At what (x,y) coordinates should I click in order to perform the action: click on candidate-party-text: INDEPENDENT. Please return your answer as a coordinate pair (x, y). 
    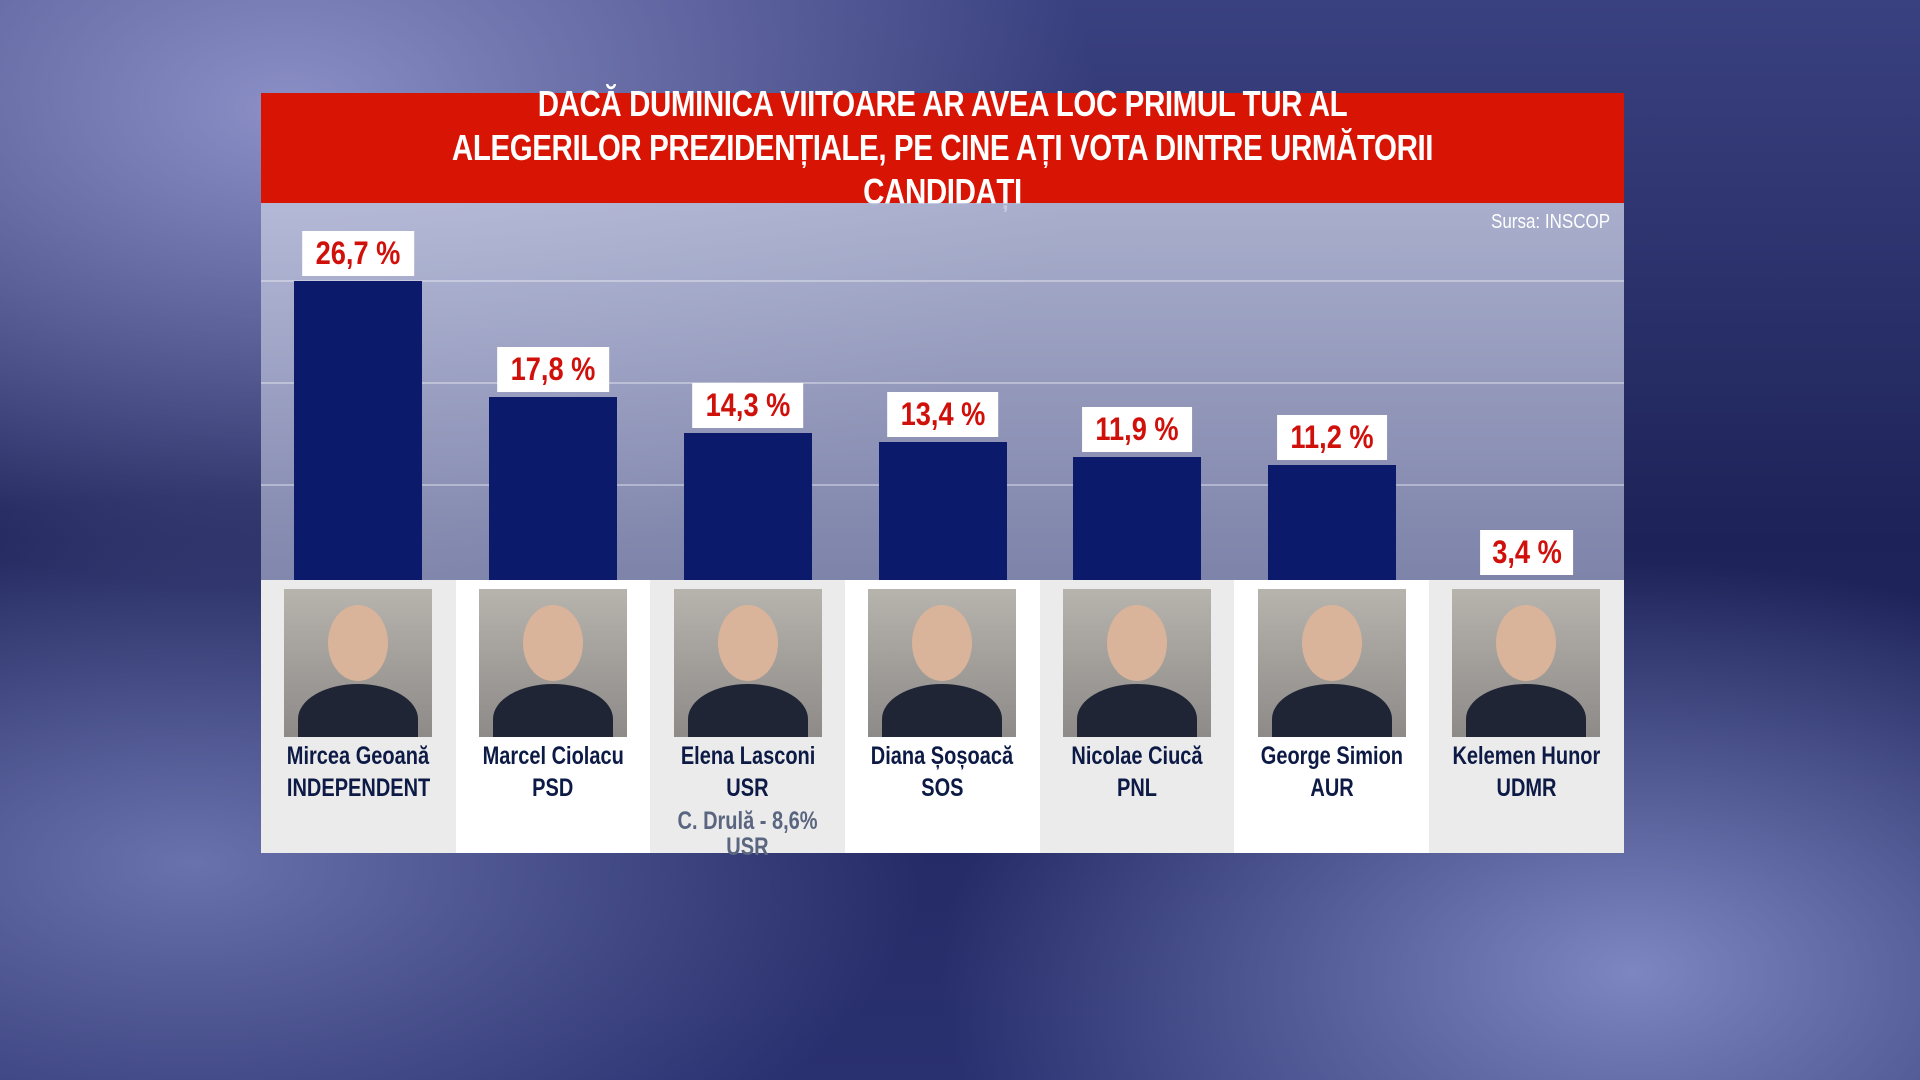
    Looking at the image, I should click on (358, 788).